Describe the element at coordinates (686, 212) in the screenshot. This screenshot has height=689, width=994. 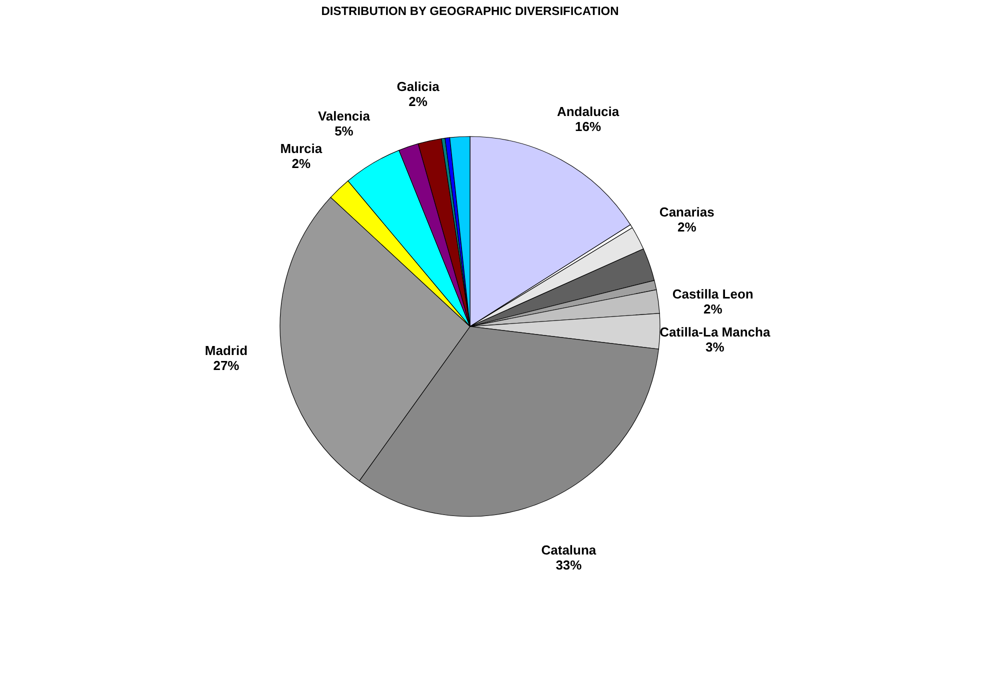
I see `slice-label: Canarias` at that location.